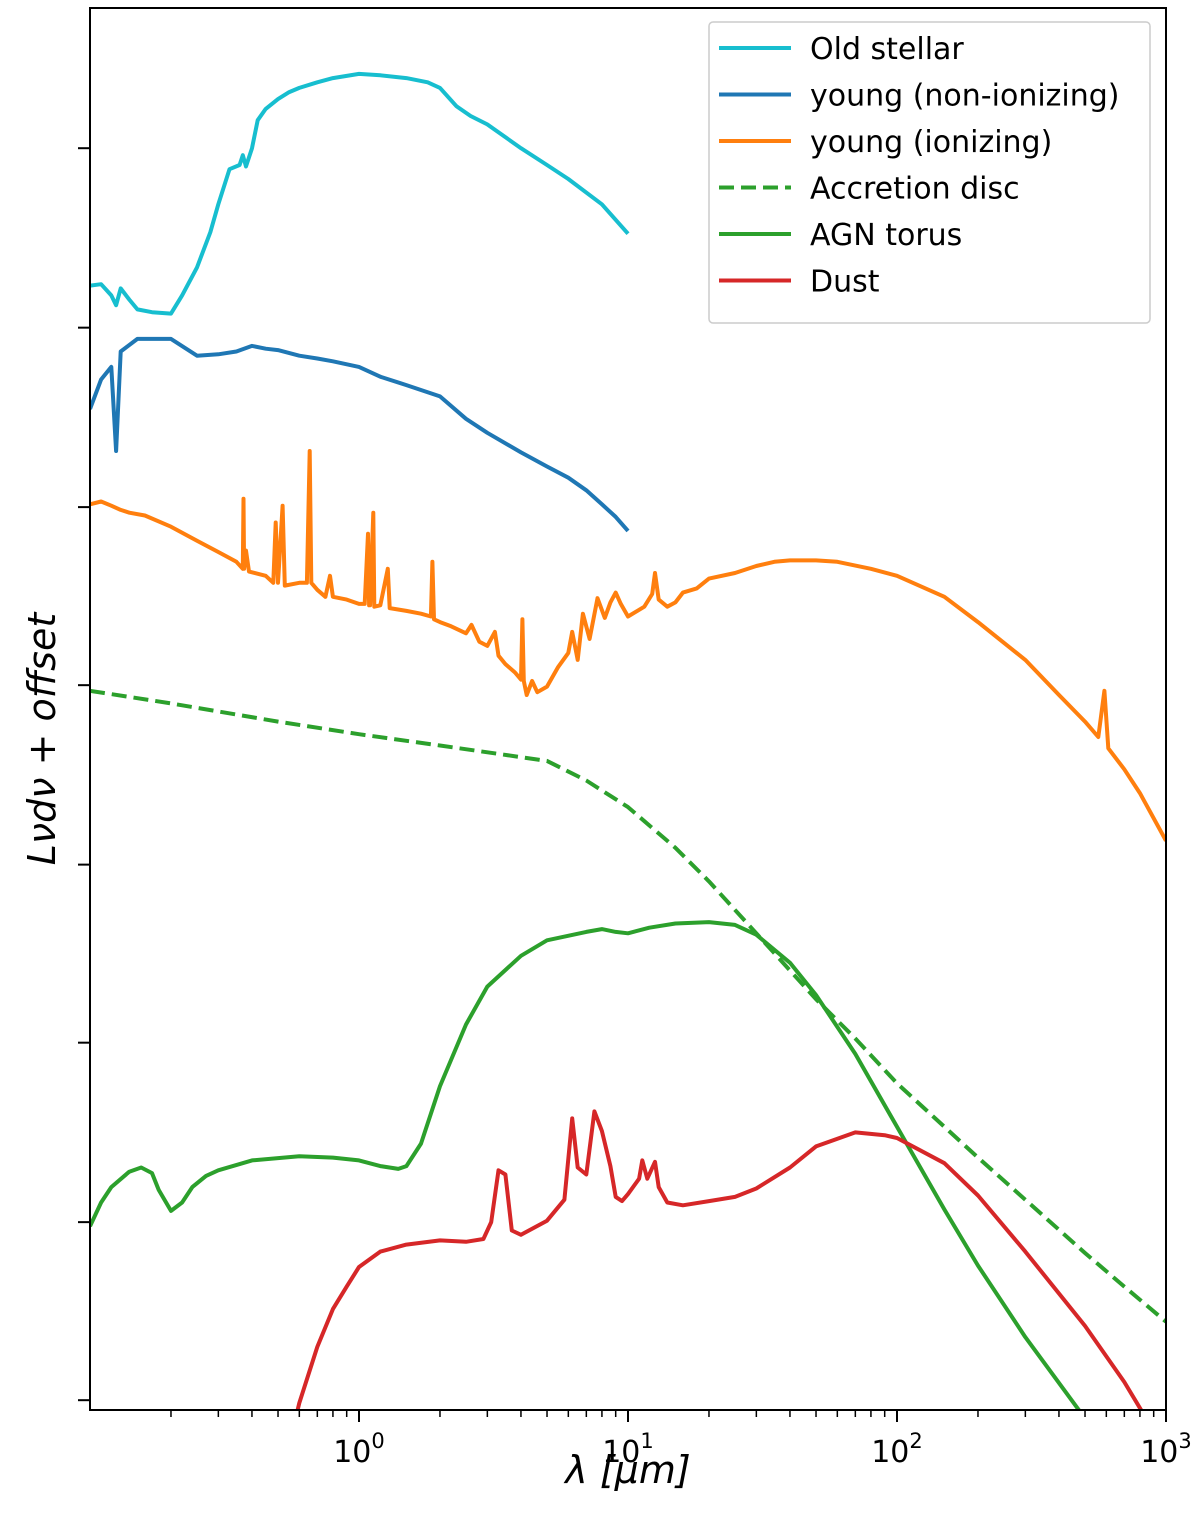  I want to click on y-axis, so click(84, 774).